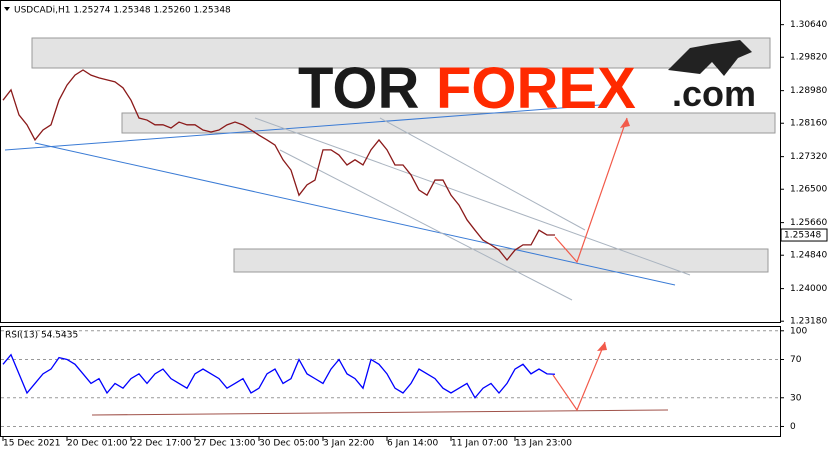 This screenshot has height=455, width=830. Describe the element at coordinates (796, 398) in the screenshot. I see `y-tick-label: 30` at that location.